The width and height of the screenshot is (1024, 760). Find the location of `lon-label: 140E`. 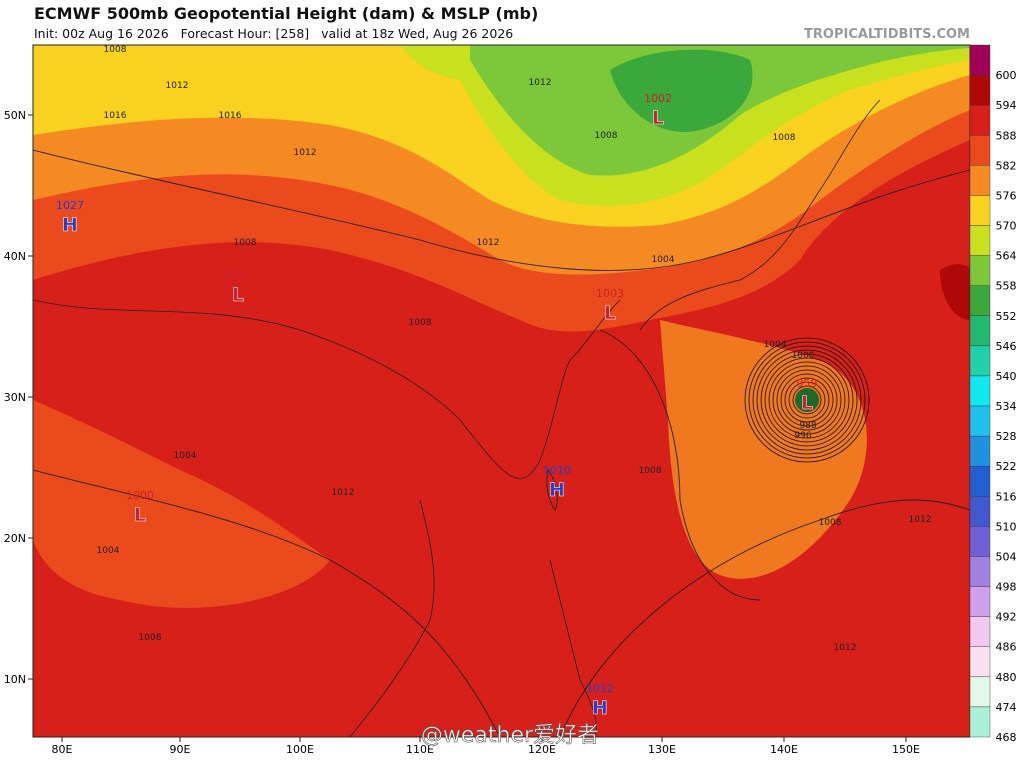

lon-label: 140E is located at coordinates (784, 749).